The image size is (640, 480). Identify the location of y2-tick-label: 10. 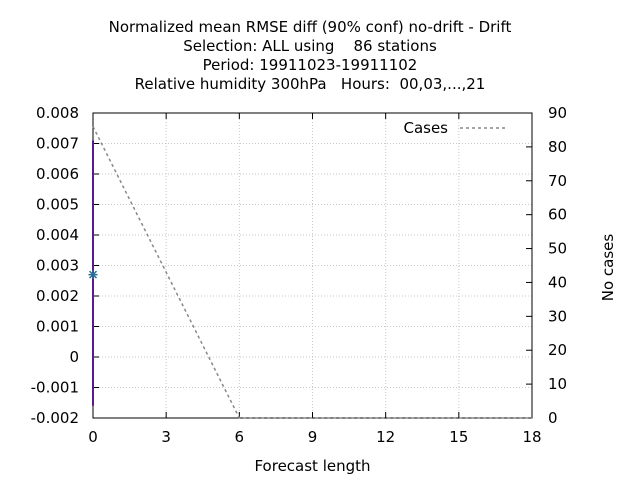
(557, 384).